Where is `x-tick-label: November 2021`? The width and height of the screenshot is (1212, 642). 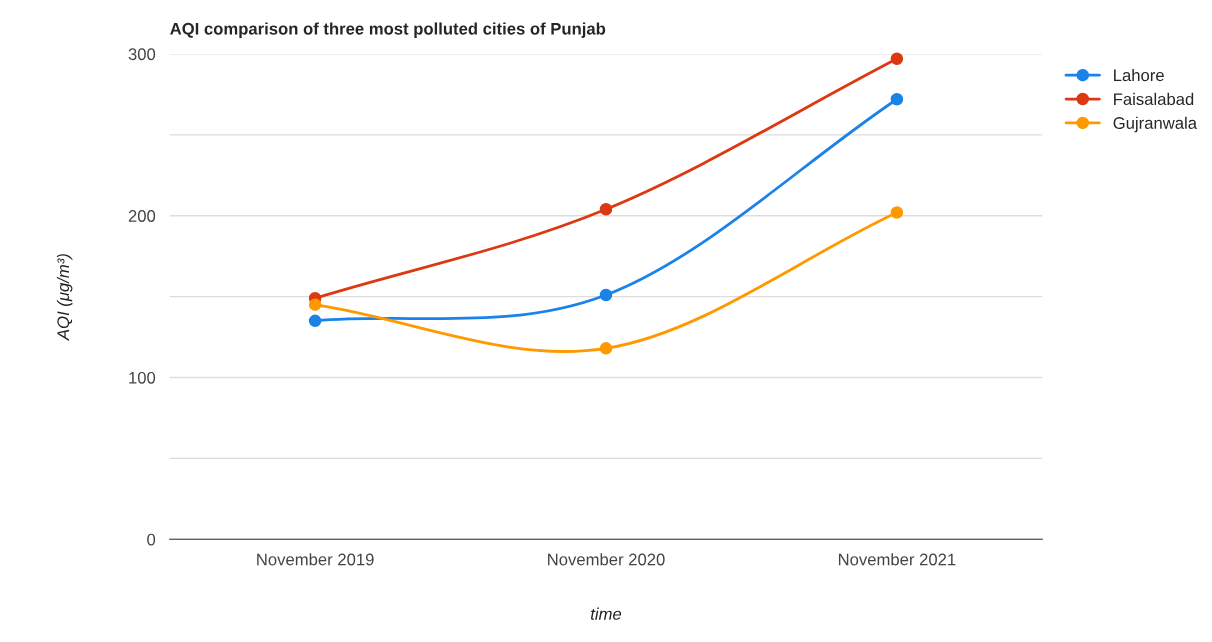 x-tick-label: November 2021 is located at coordinates (897, 559).